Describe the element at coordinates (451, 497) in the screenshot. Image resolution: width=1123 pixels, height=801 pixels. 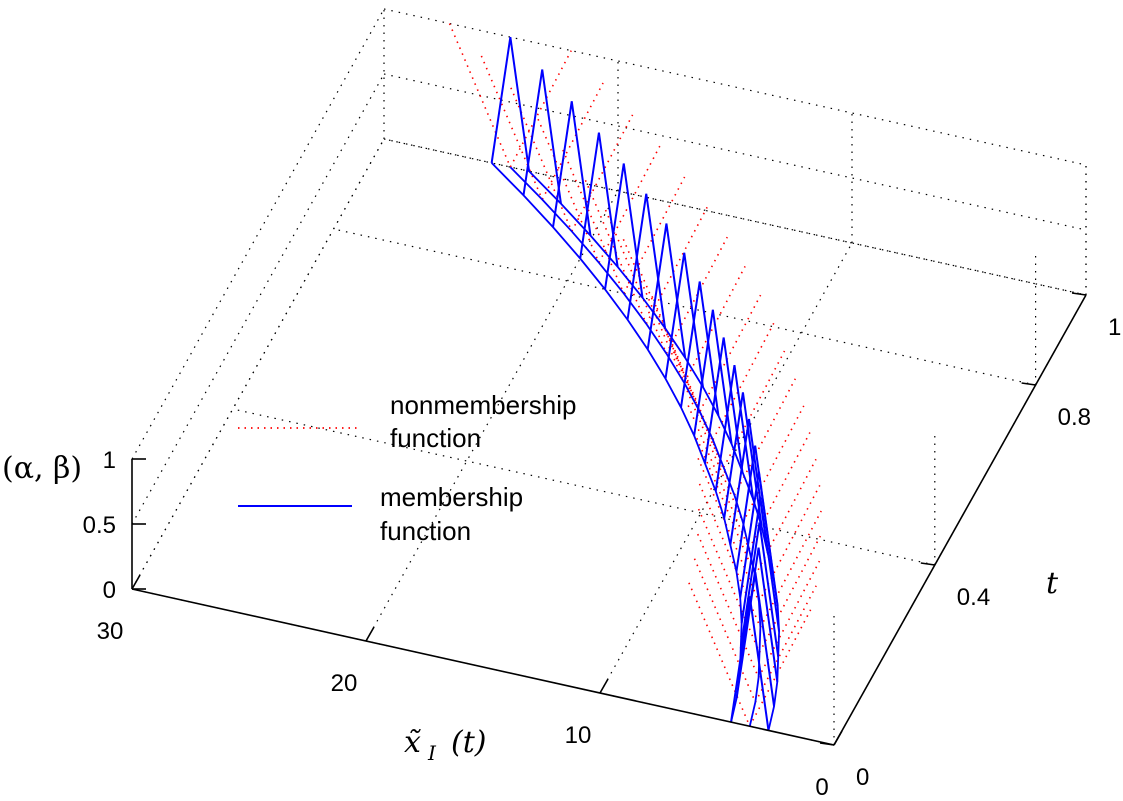
I see `legend-membership-label-1: membership` at that location.